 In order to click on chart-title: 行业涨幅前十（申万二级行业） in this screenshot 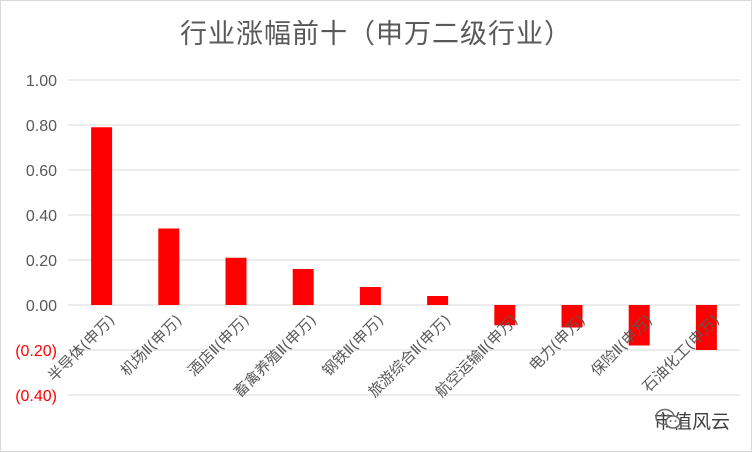, I will do `click(376, 34)`.